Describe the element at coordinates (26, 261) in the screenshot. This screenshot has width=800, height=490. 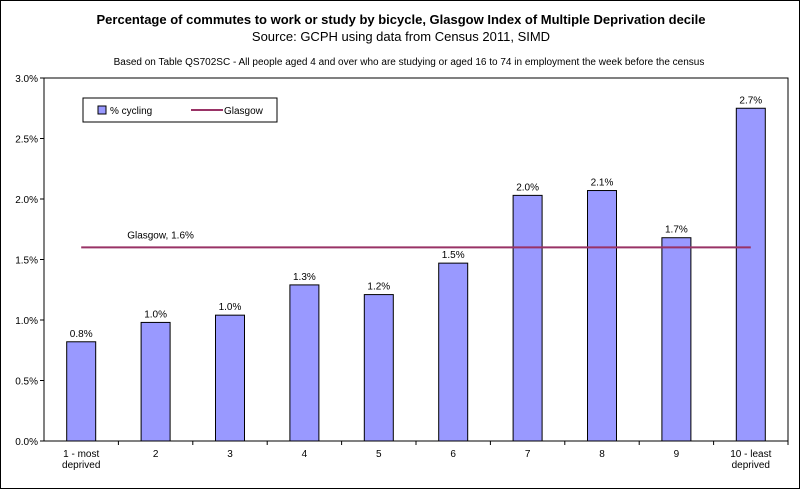
I see `y-tick-label: 1.5%` at that location.